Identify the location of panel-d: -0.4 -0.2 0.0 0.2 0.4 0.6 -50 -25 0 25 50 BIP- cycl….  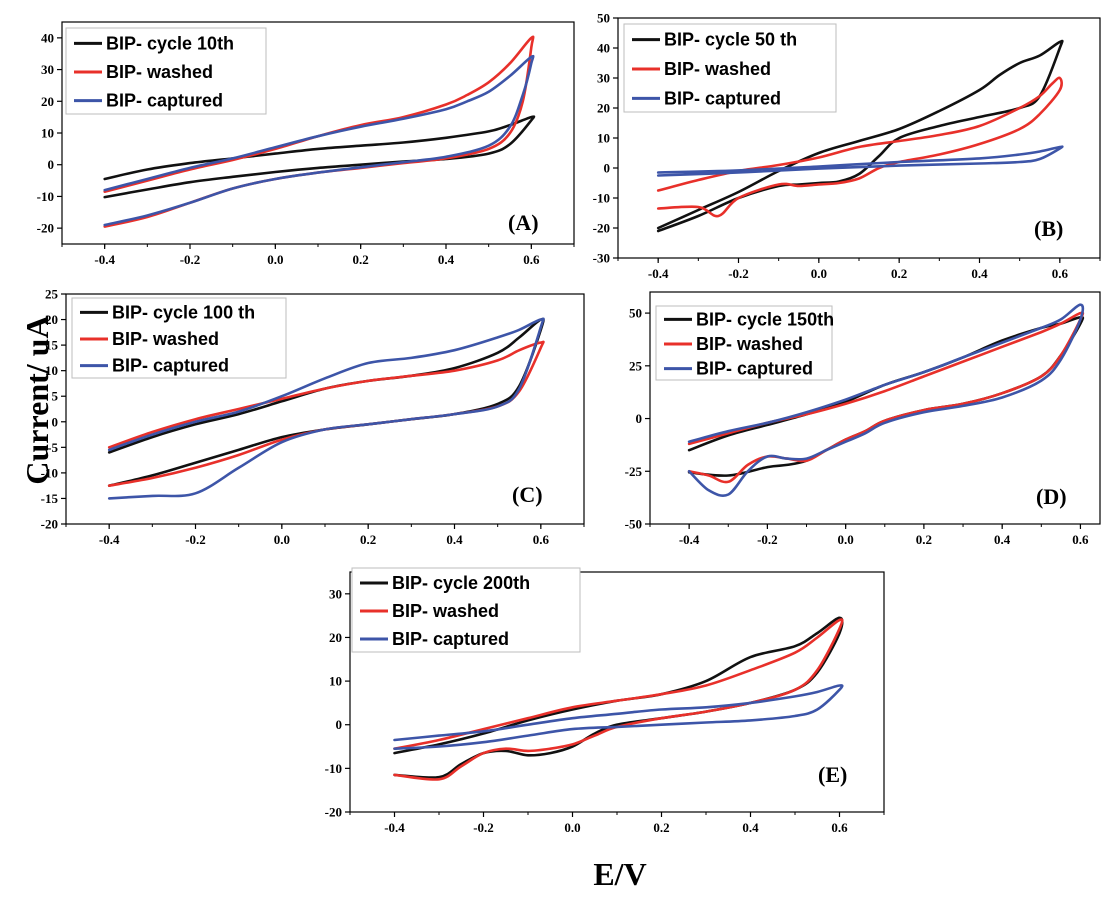
(863, 419).